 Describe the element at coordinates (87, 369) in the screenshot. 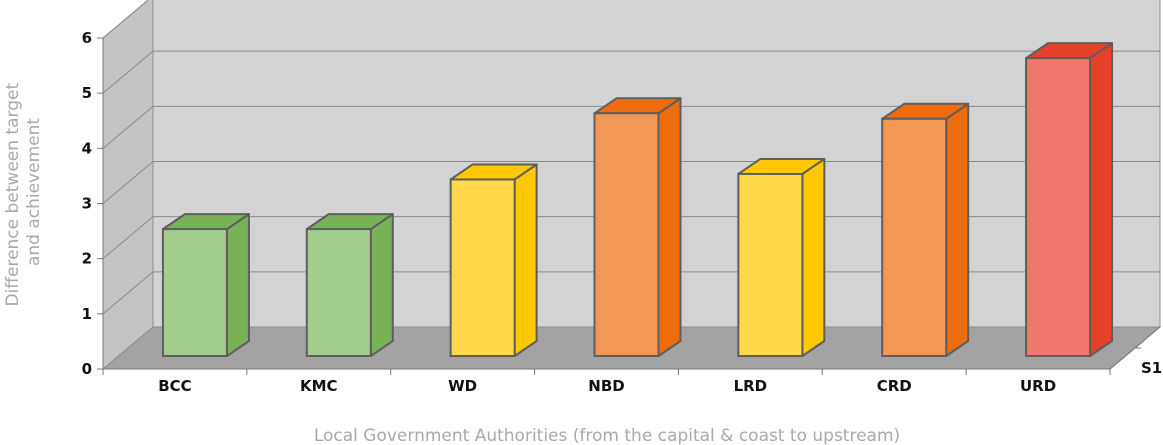

I see `y-tick-label: 0` at that location.